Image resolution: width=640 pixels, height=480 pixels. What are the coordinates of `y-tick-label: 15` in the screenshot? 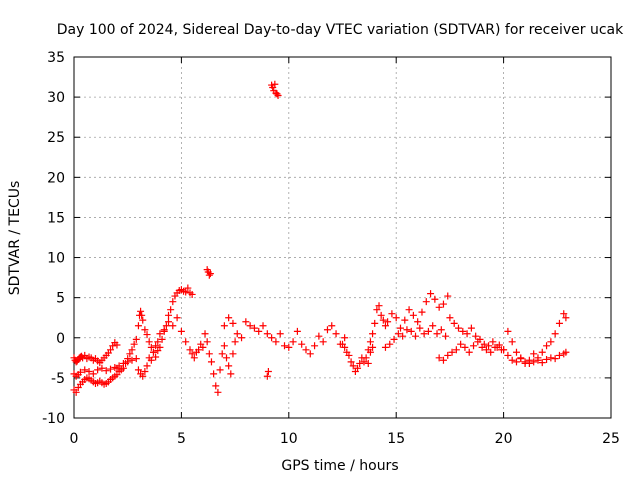 It's located at (56, 218).